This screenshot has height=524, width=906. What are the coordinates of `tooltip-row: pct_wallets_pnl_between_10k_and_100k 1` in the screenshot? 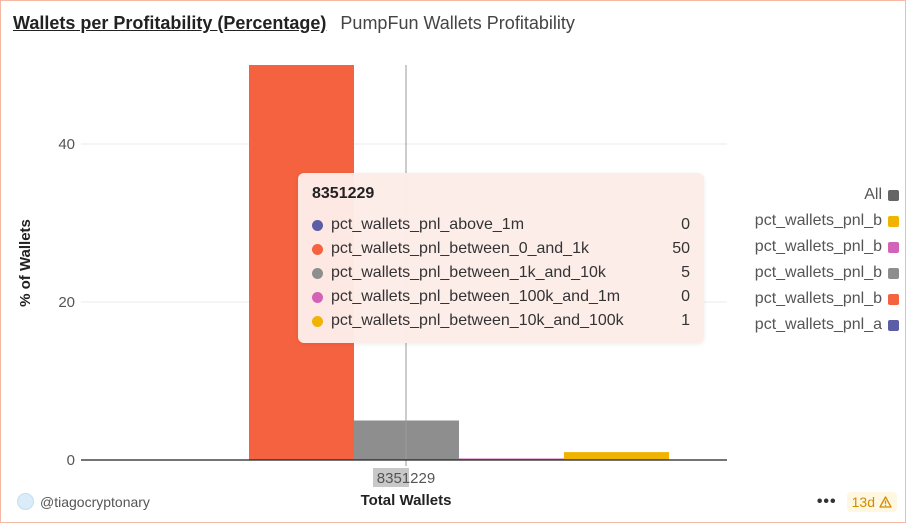 It's located at (501, 321).